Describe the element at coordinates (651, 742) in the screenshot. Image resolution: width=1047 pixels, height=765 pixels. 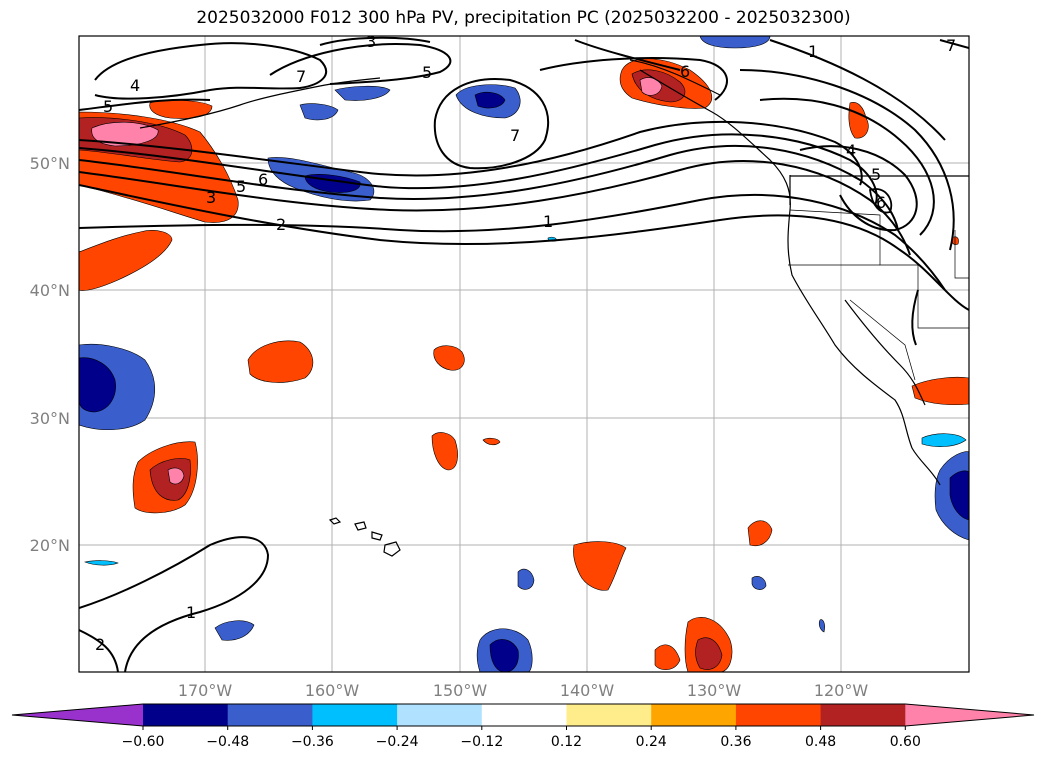
I see `colorbar-tick-label: 0.24` at that location.